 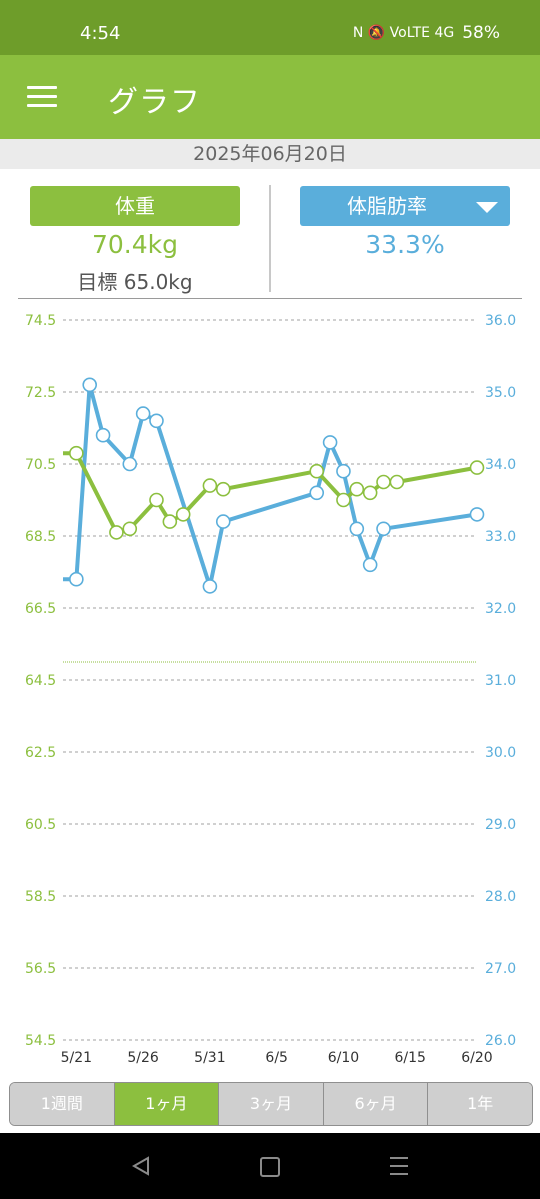 What do you see at coordinates (62, 1104) in the screenshot?
I see `tab-1-week: 1週間` at bounding box center [62, 1104].